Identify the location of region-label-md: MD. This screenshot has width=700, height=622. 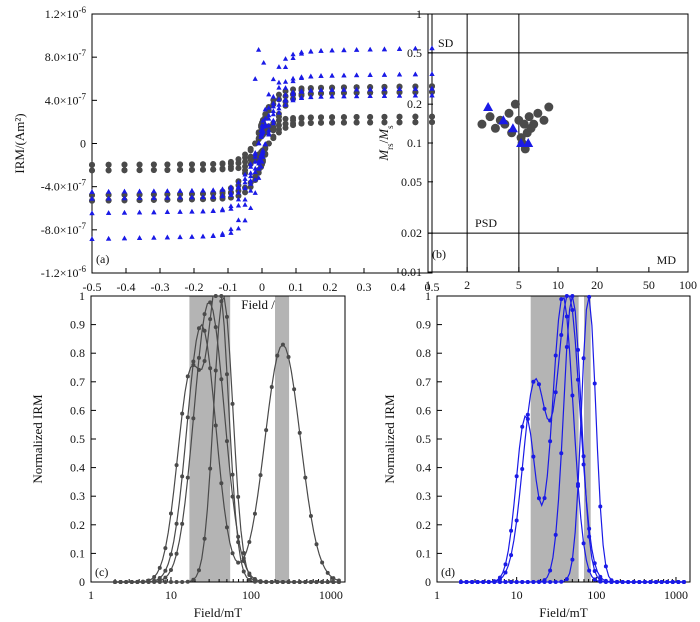
(667, 260).